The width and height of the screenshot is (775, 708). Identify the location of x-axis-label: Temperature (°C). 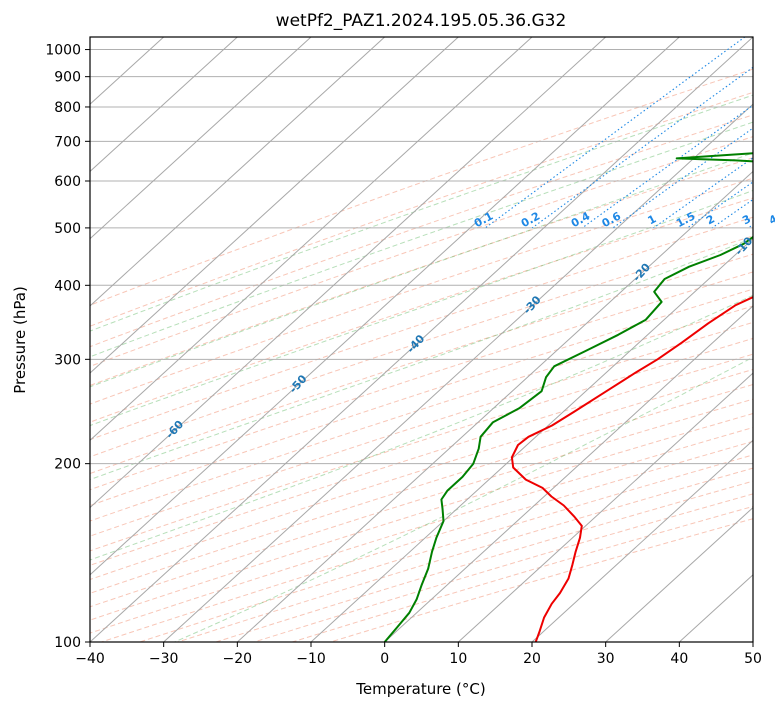
(420, 689).